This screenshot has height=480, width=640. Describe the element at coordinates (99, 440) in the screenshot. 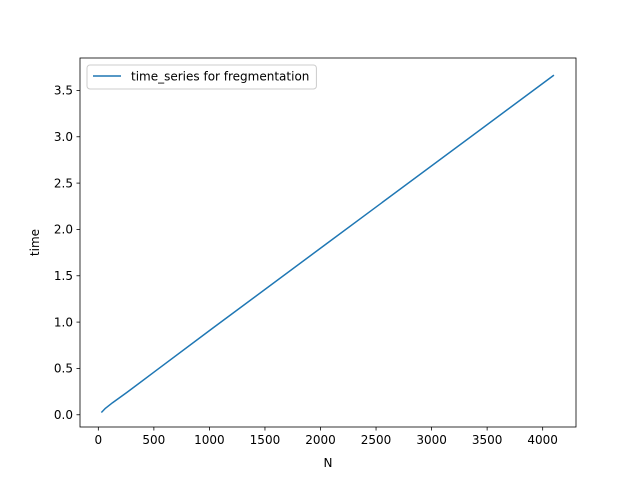

I see `x-tick-label: 0` at that location.